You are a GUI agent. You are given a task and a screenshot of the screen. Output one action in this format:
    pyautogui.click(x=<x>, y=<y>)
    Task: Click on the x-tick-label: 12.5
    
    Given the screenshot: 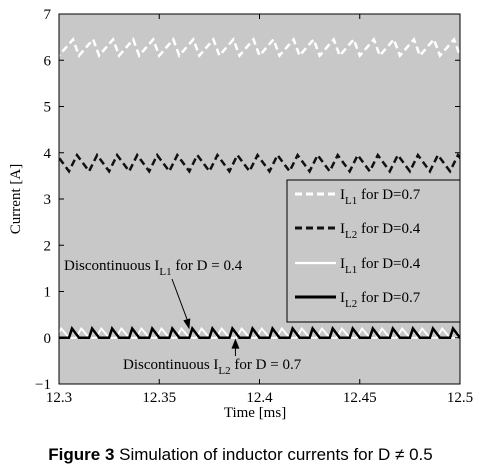 What is the action you would take?
    pyautogui.click(x=460, y=398)
    